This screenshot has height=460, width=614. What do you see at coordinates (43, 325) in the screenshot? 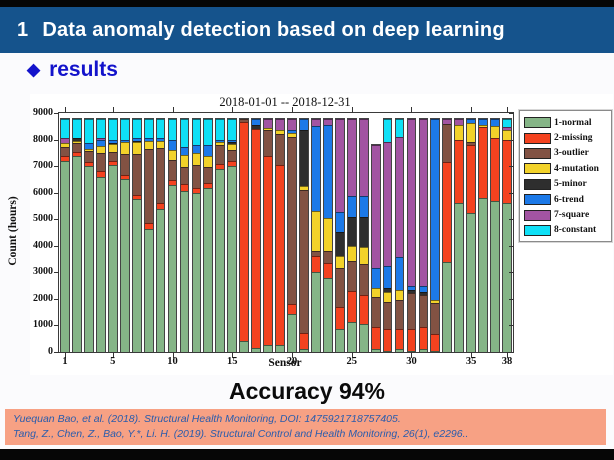
I see `y-tick-label: 1000` at bounding box center [43, 325].